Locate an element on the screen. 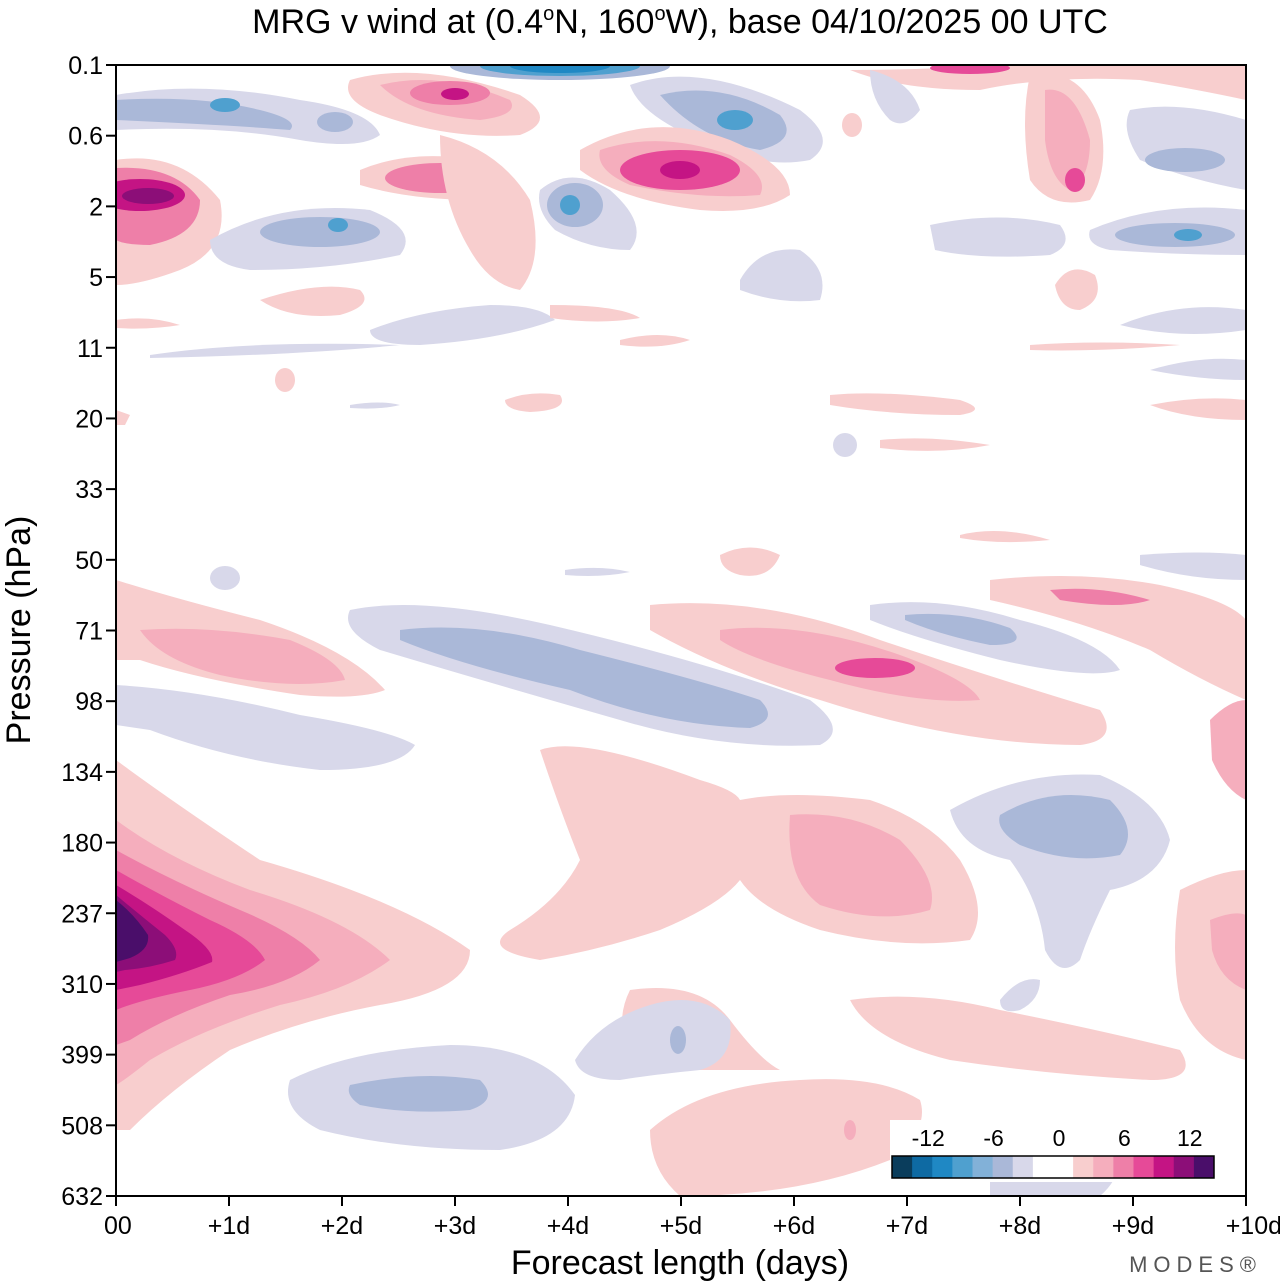 The width and height of the screenshot is (1280, 1286). x-tick-label: +7d is located at coordinates (907, 1226).